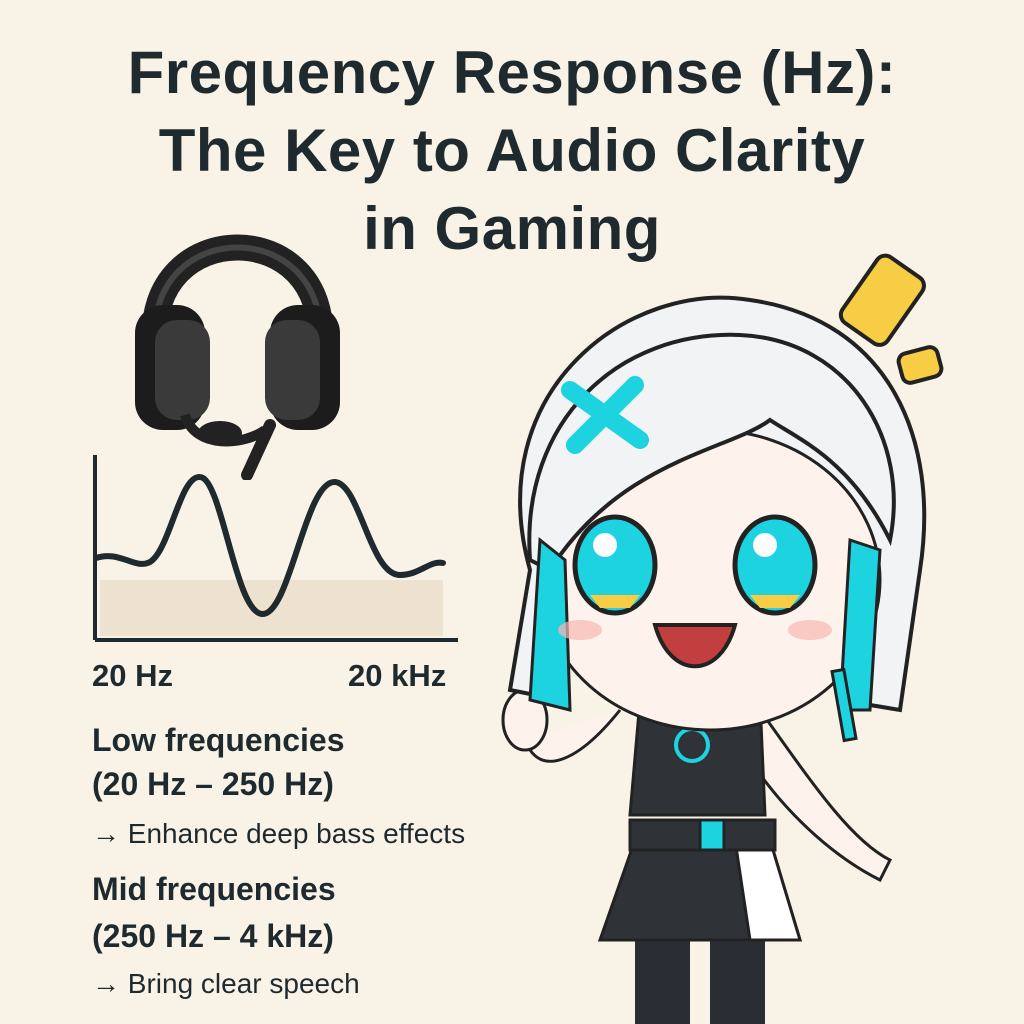  Describe the element at coordinates (279, 833) in the screenshot. I see `low-frequencies-description: → Enhance deep bass effects` at that location.